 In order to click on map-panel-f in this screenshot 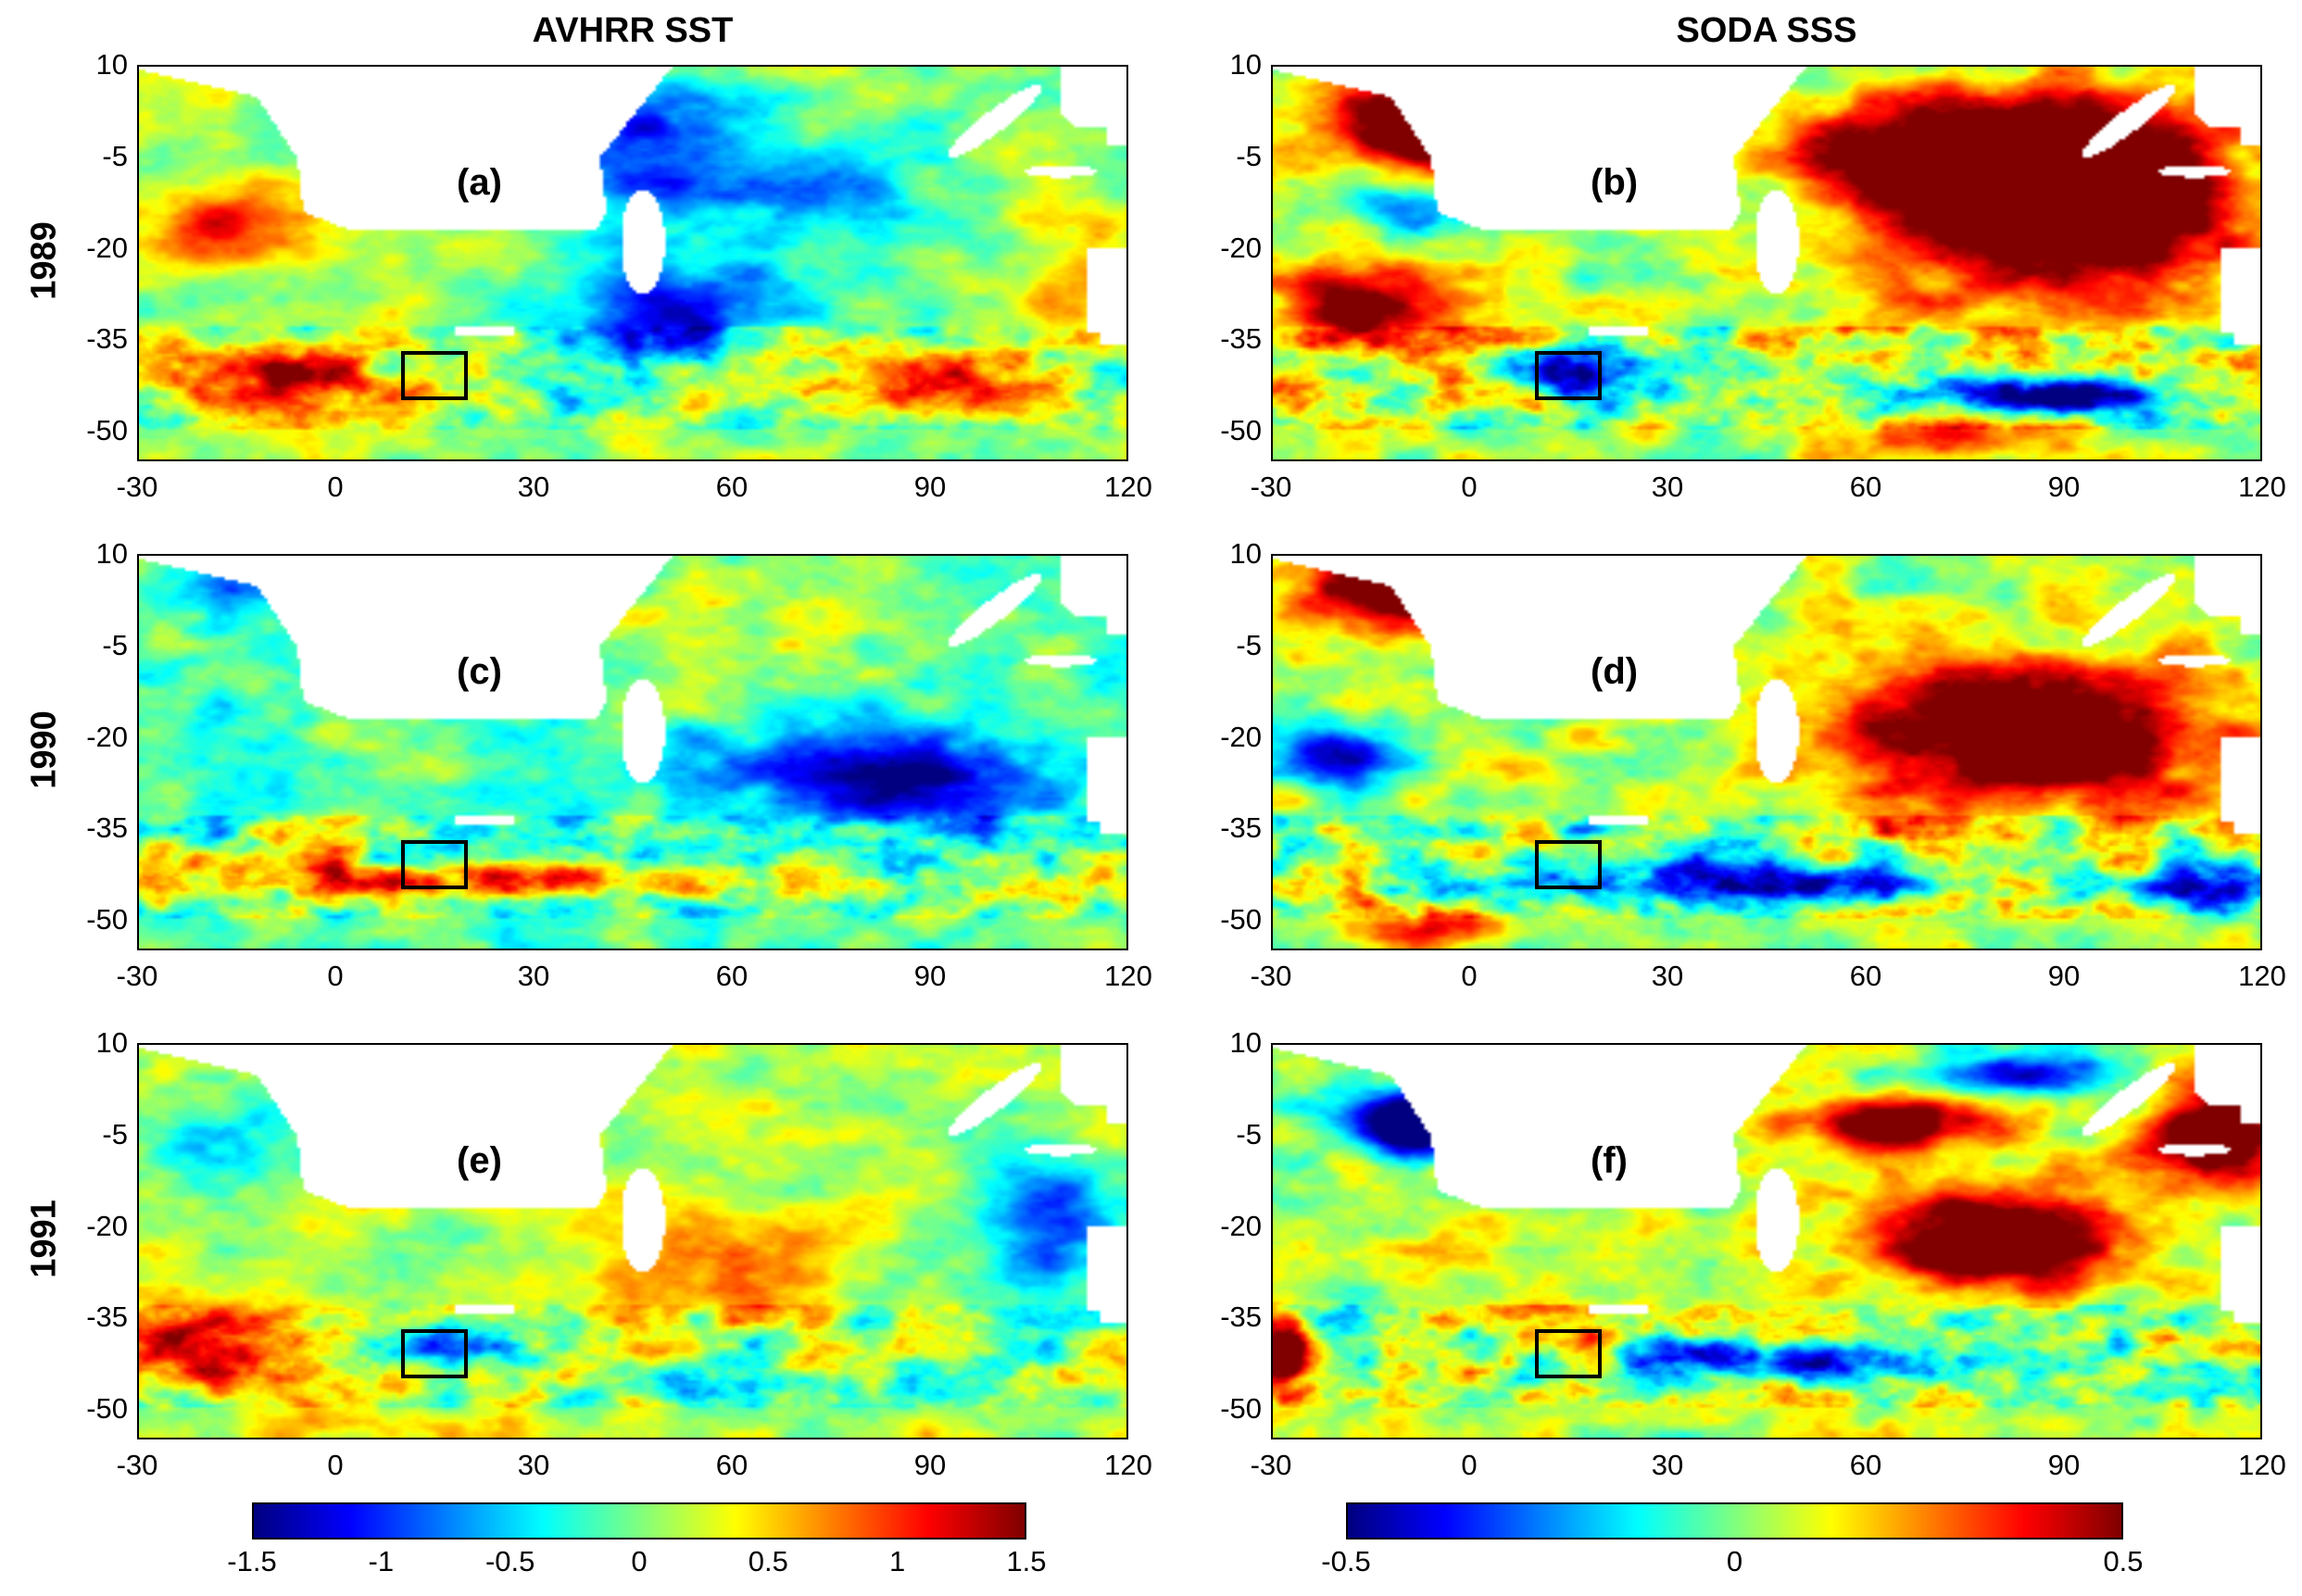, I will do `click(1767, 1241)`.